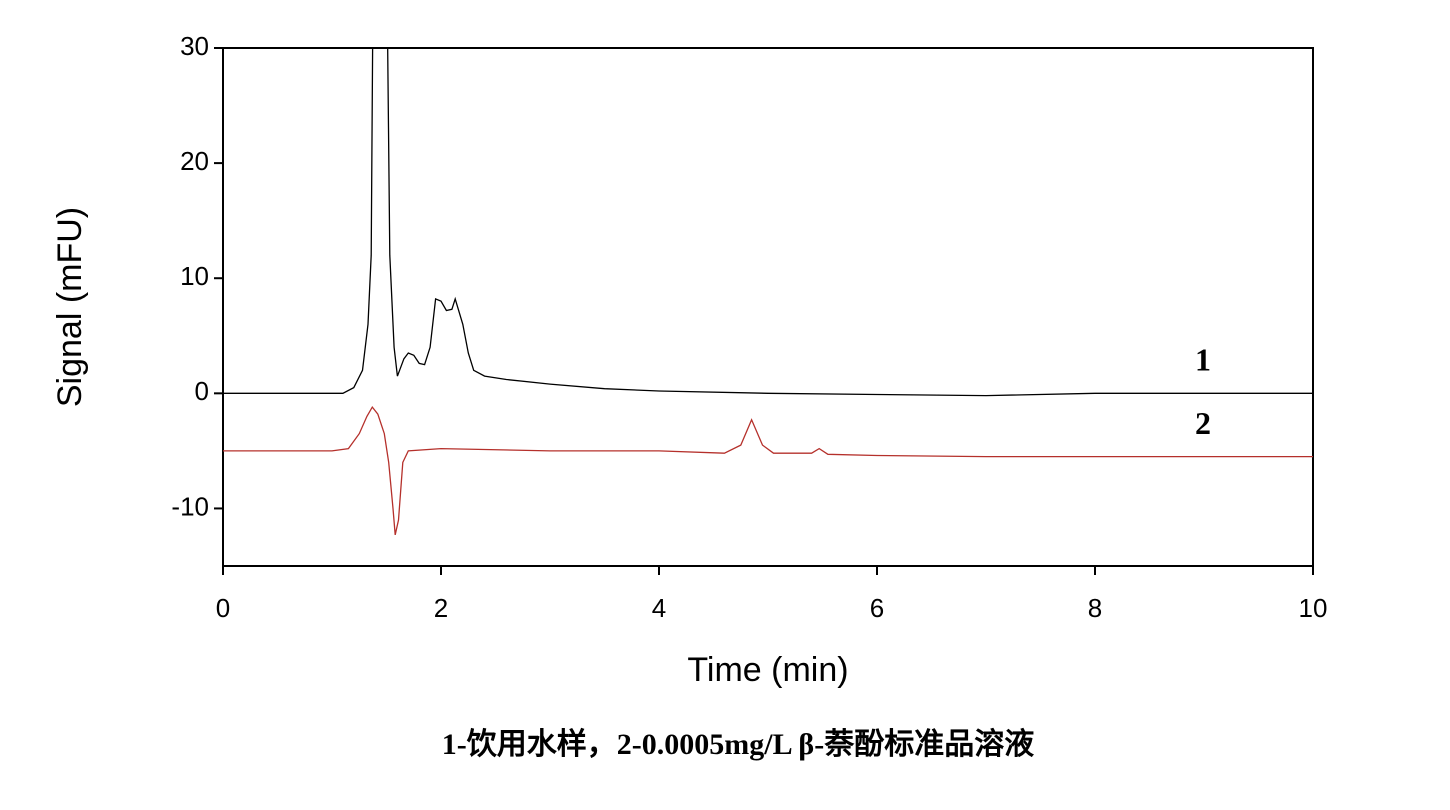 The width and height of the screenshot is (1450, 810). Describe the element at coordinates (70, 307) in the screenshot. I see `y-axis-label: Signal (mFU)` at that location.